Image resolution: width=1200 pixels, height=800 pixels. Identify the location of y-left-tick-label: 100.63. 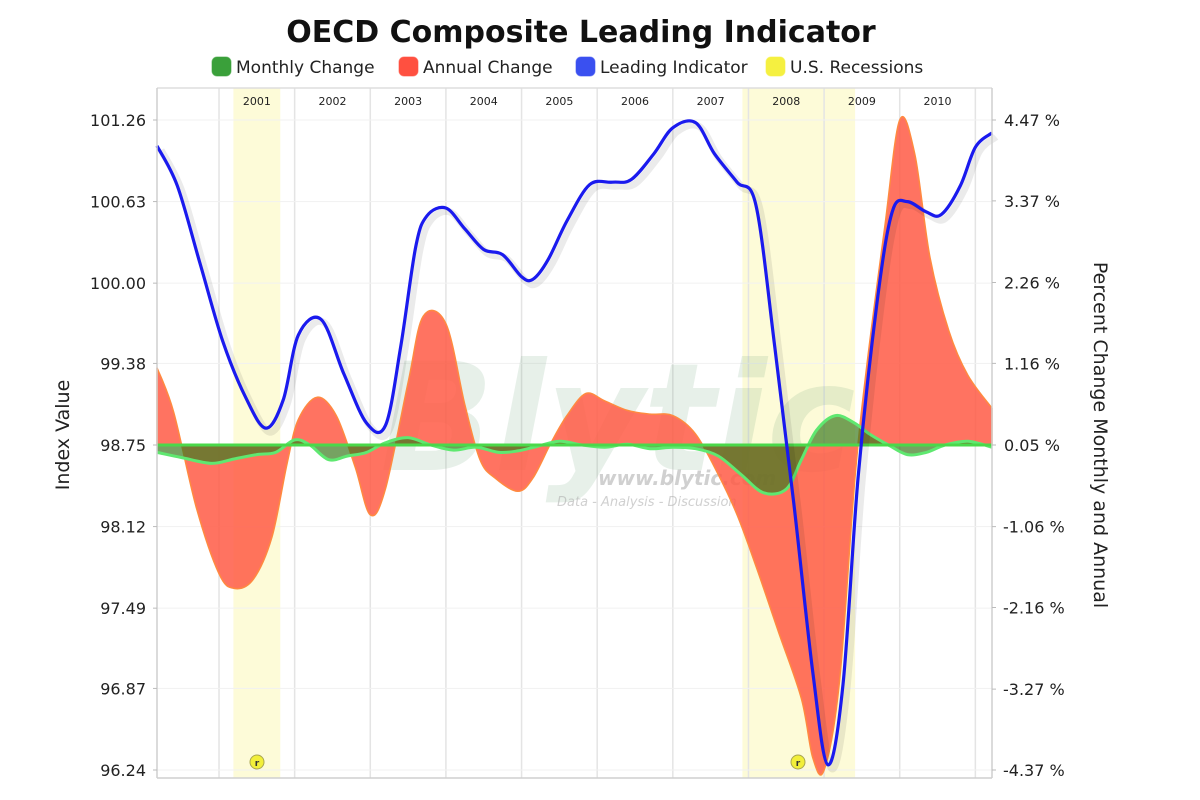
(118, 202).